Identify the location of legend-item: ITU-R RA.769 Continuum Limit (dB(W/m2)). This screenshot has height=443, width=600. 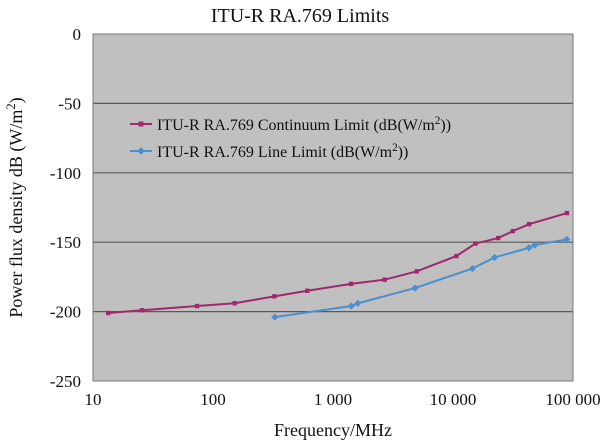
(290, 124).